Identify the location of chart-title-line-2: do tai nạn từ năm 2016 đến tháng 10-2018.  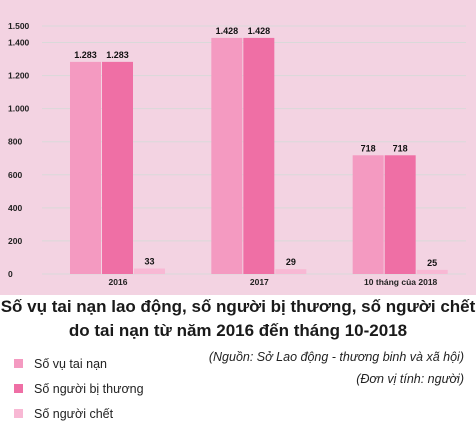
(238, 330).